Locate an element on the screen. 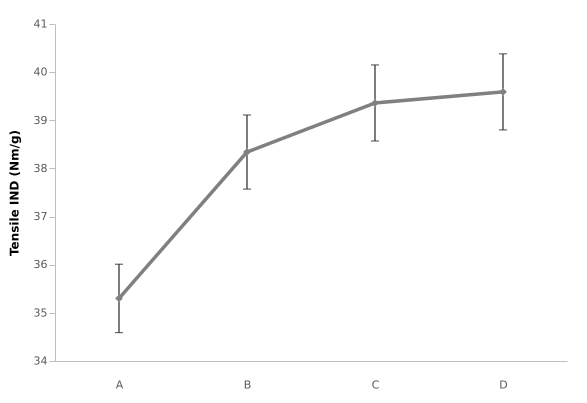 The image size is (587, 403). x-tick-label: B is located at coordinates (248, 385).